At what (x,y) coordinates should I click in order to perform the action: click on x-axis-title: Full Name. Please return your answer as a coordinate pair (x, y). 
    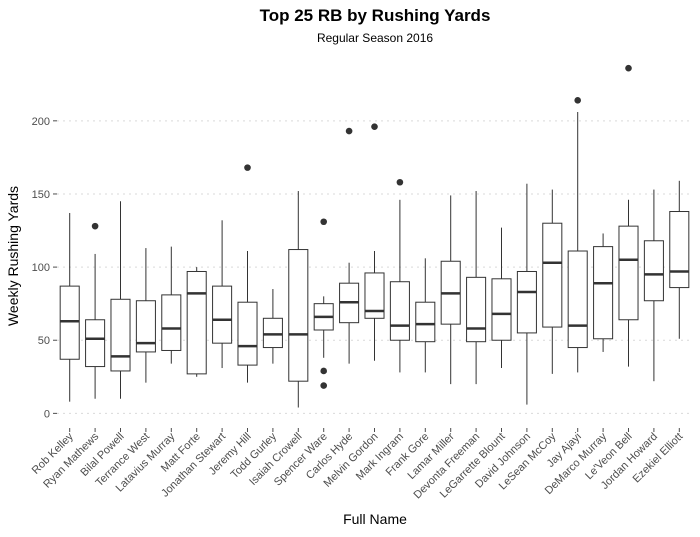
    Looking at the image, I should click on (375, 519).